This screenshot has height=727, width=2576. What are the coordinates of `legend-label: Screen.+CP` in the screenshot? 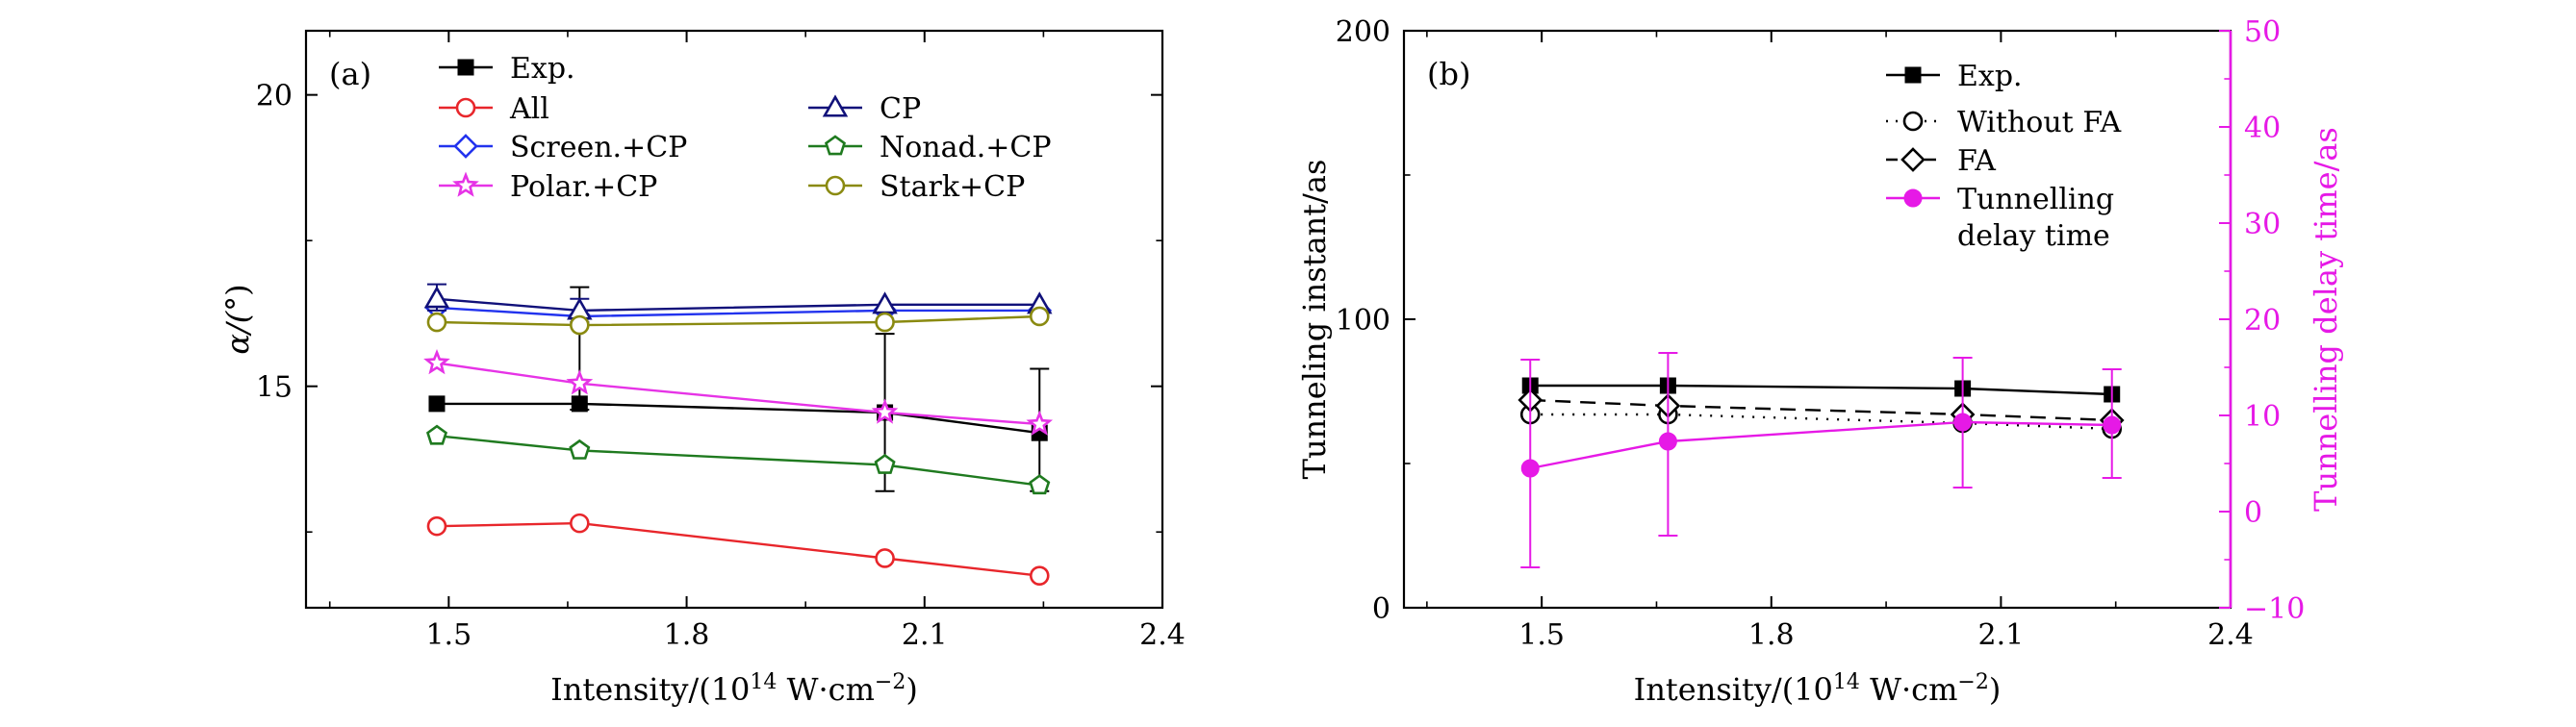 It's located at (598, 147).